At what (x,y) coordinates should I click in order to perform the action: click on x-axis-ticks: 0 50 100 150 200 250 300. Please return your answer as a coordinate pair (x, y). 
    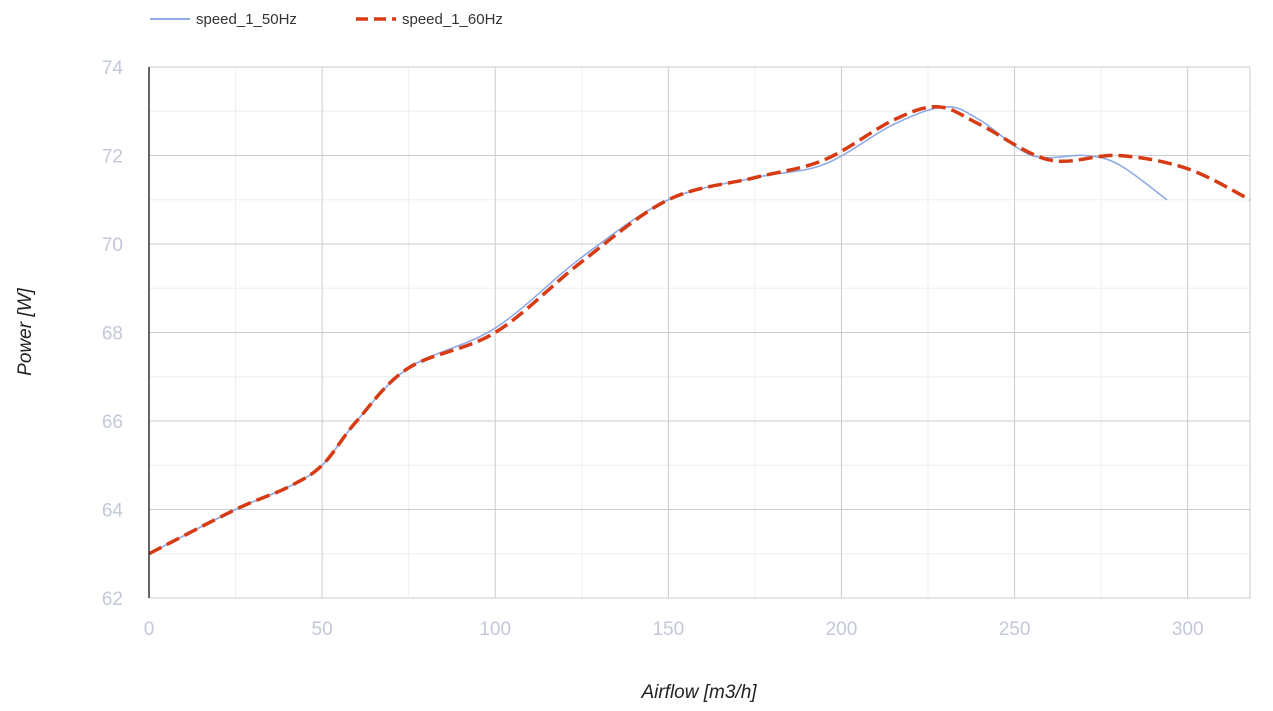
    Looking at the image, I should click on (674, 629).